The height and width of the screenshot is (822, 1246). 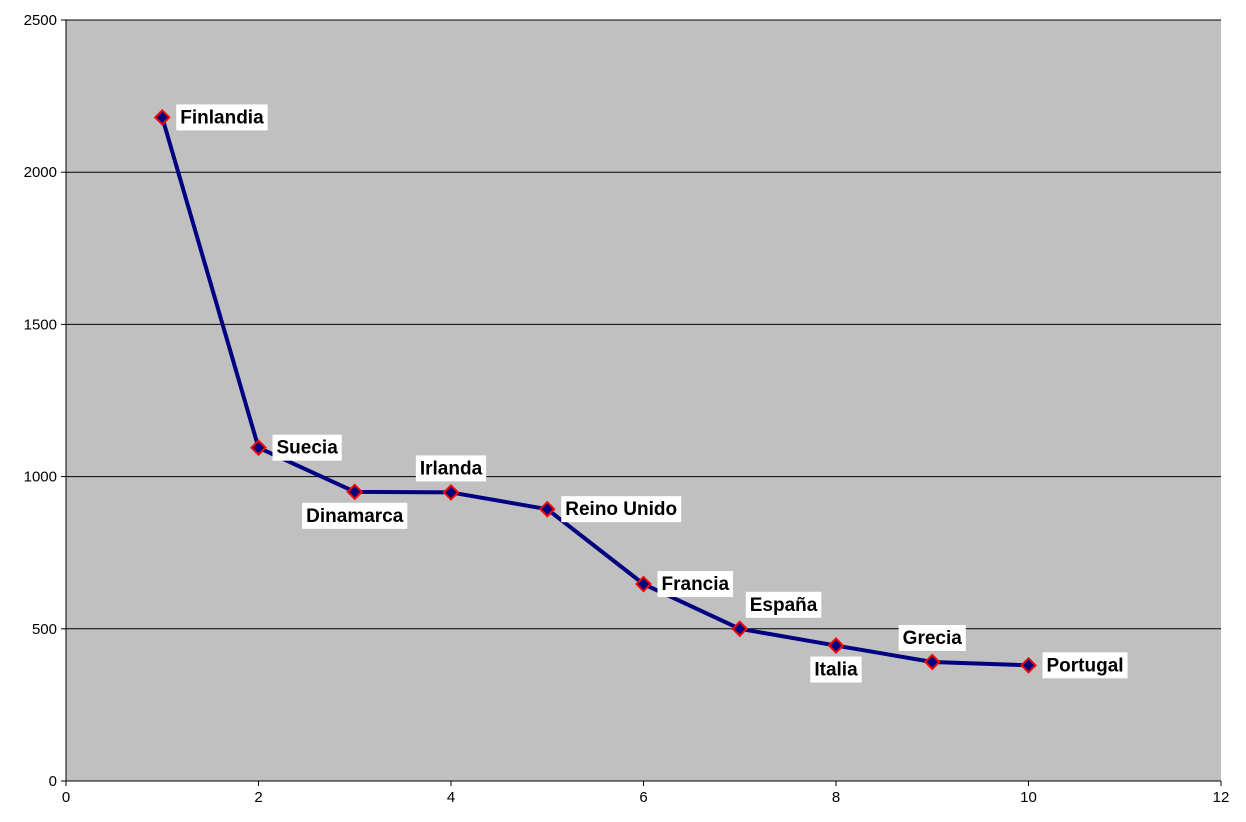 I want to click on data-label-text: España, so click(x=784, y=605).